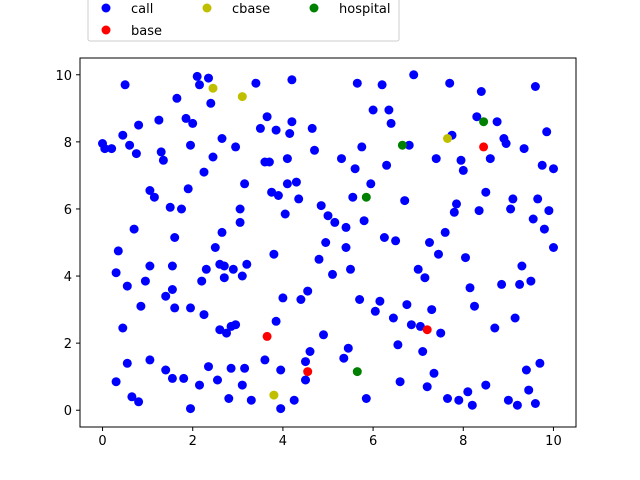  I want to click on legend: call cbase hospital base, so click(243, 21).